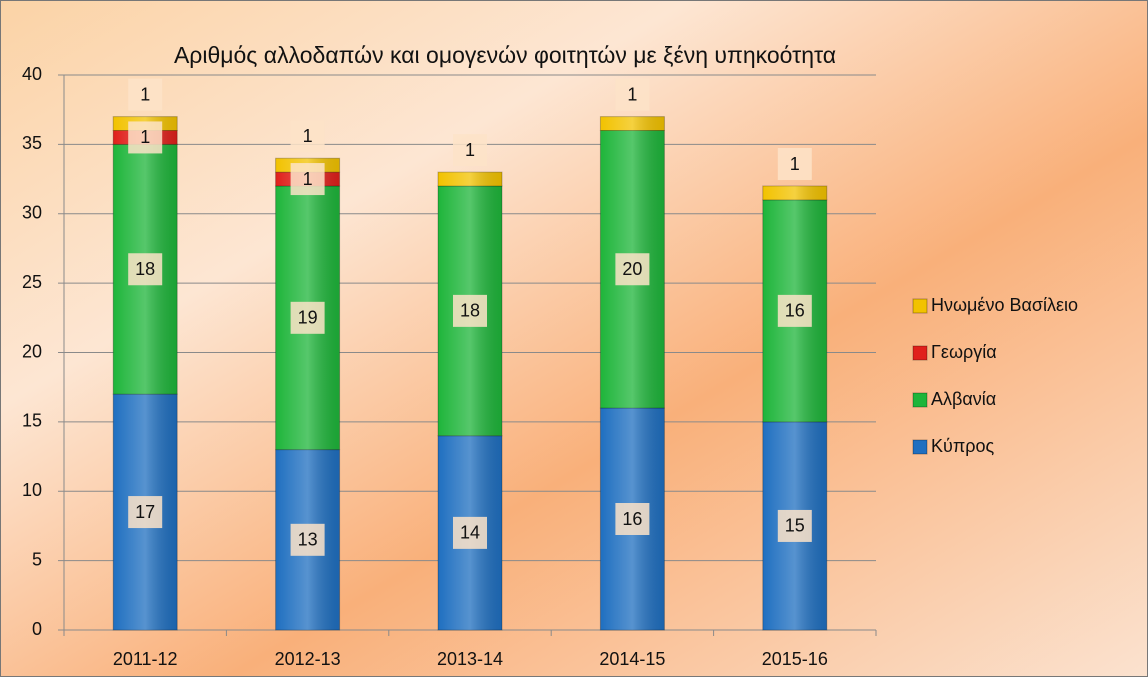  I want to click on data-label: 15, so click(795, 526).